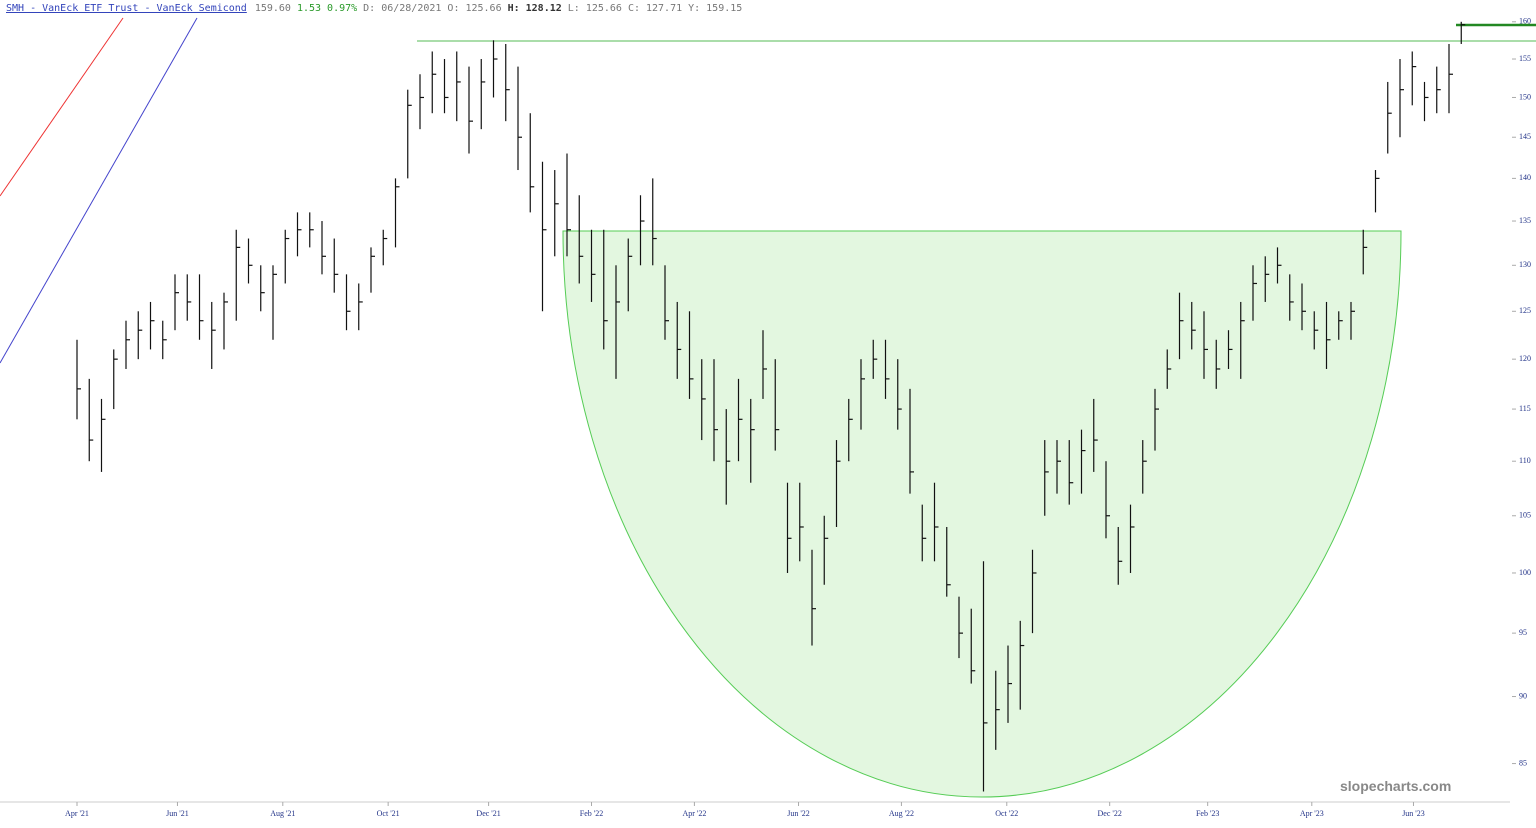 The height and width of the screenshot is (828, 1536). I want to click on x-tick-label: Jun '22, so click(798, 813).